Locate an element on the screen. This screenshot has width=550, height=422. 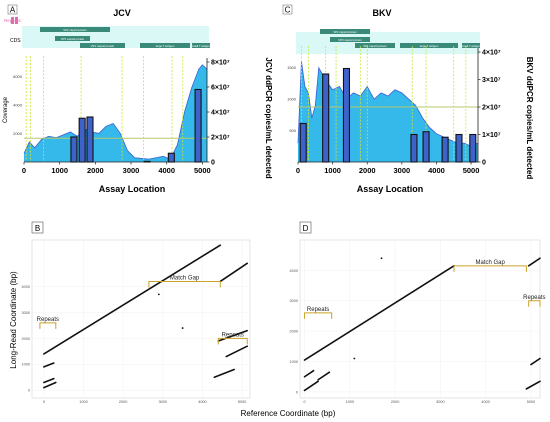
panel-letter: C is located at coordinates (288, 10).